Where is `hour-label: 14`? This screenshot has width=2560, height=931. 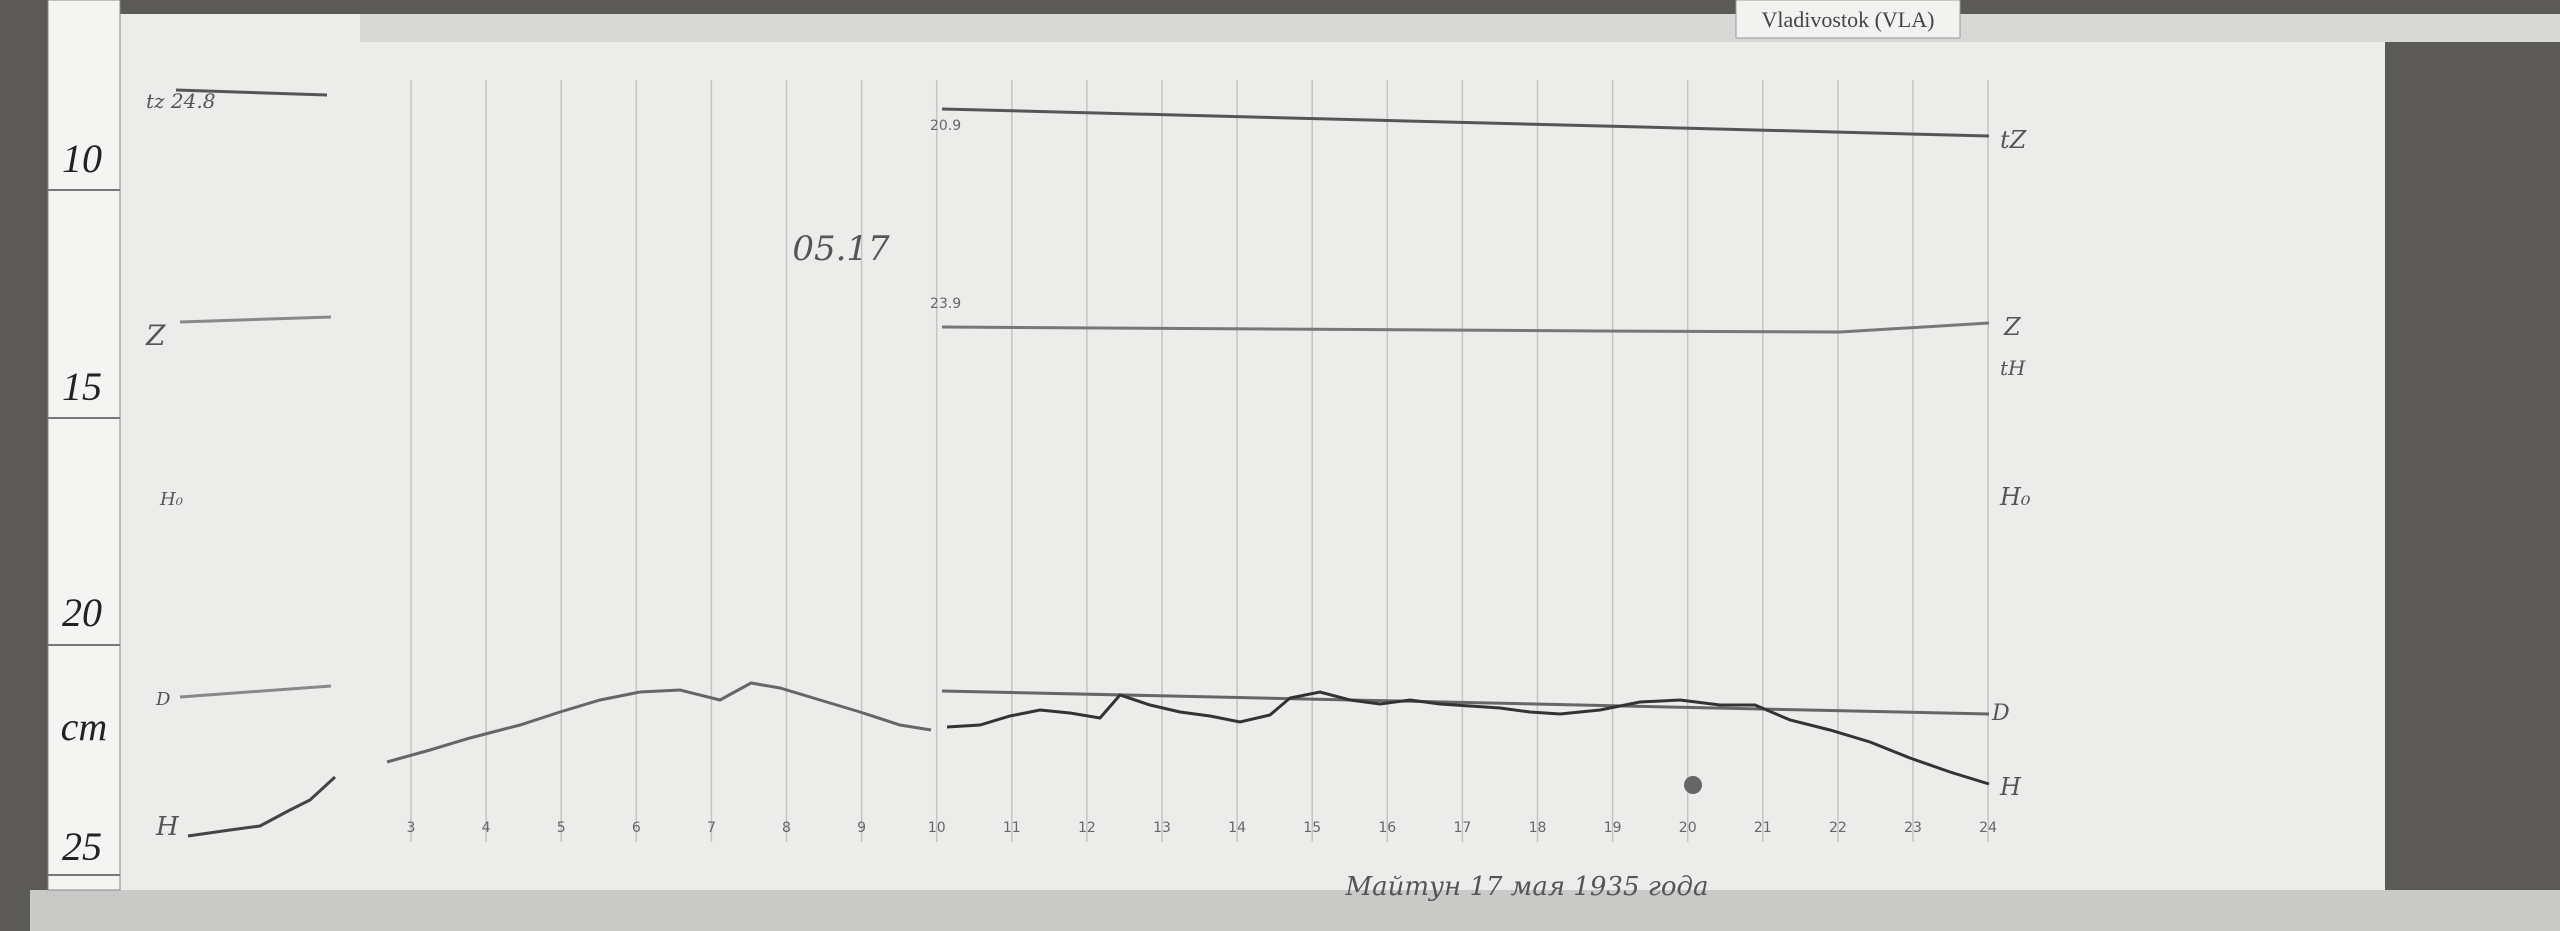
hour-label: 14 is located at coordinates (1237, 828).